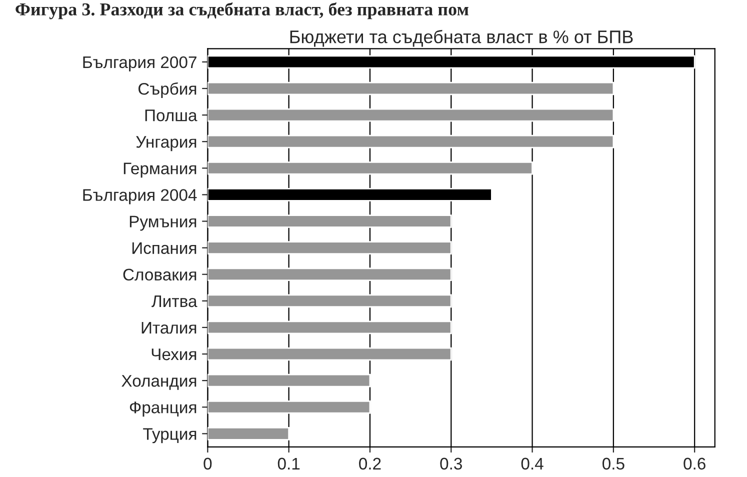 The image size is (747, 477). Describe the element at coordinates (613, 464) in the screenshot. I see `x-tick-label: 0.5` at that location.